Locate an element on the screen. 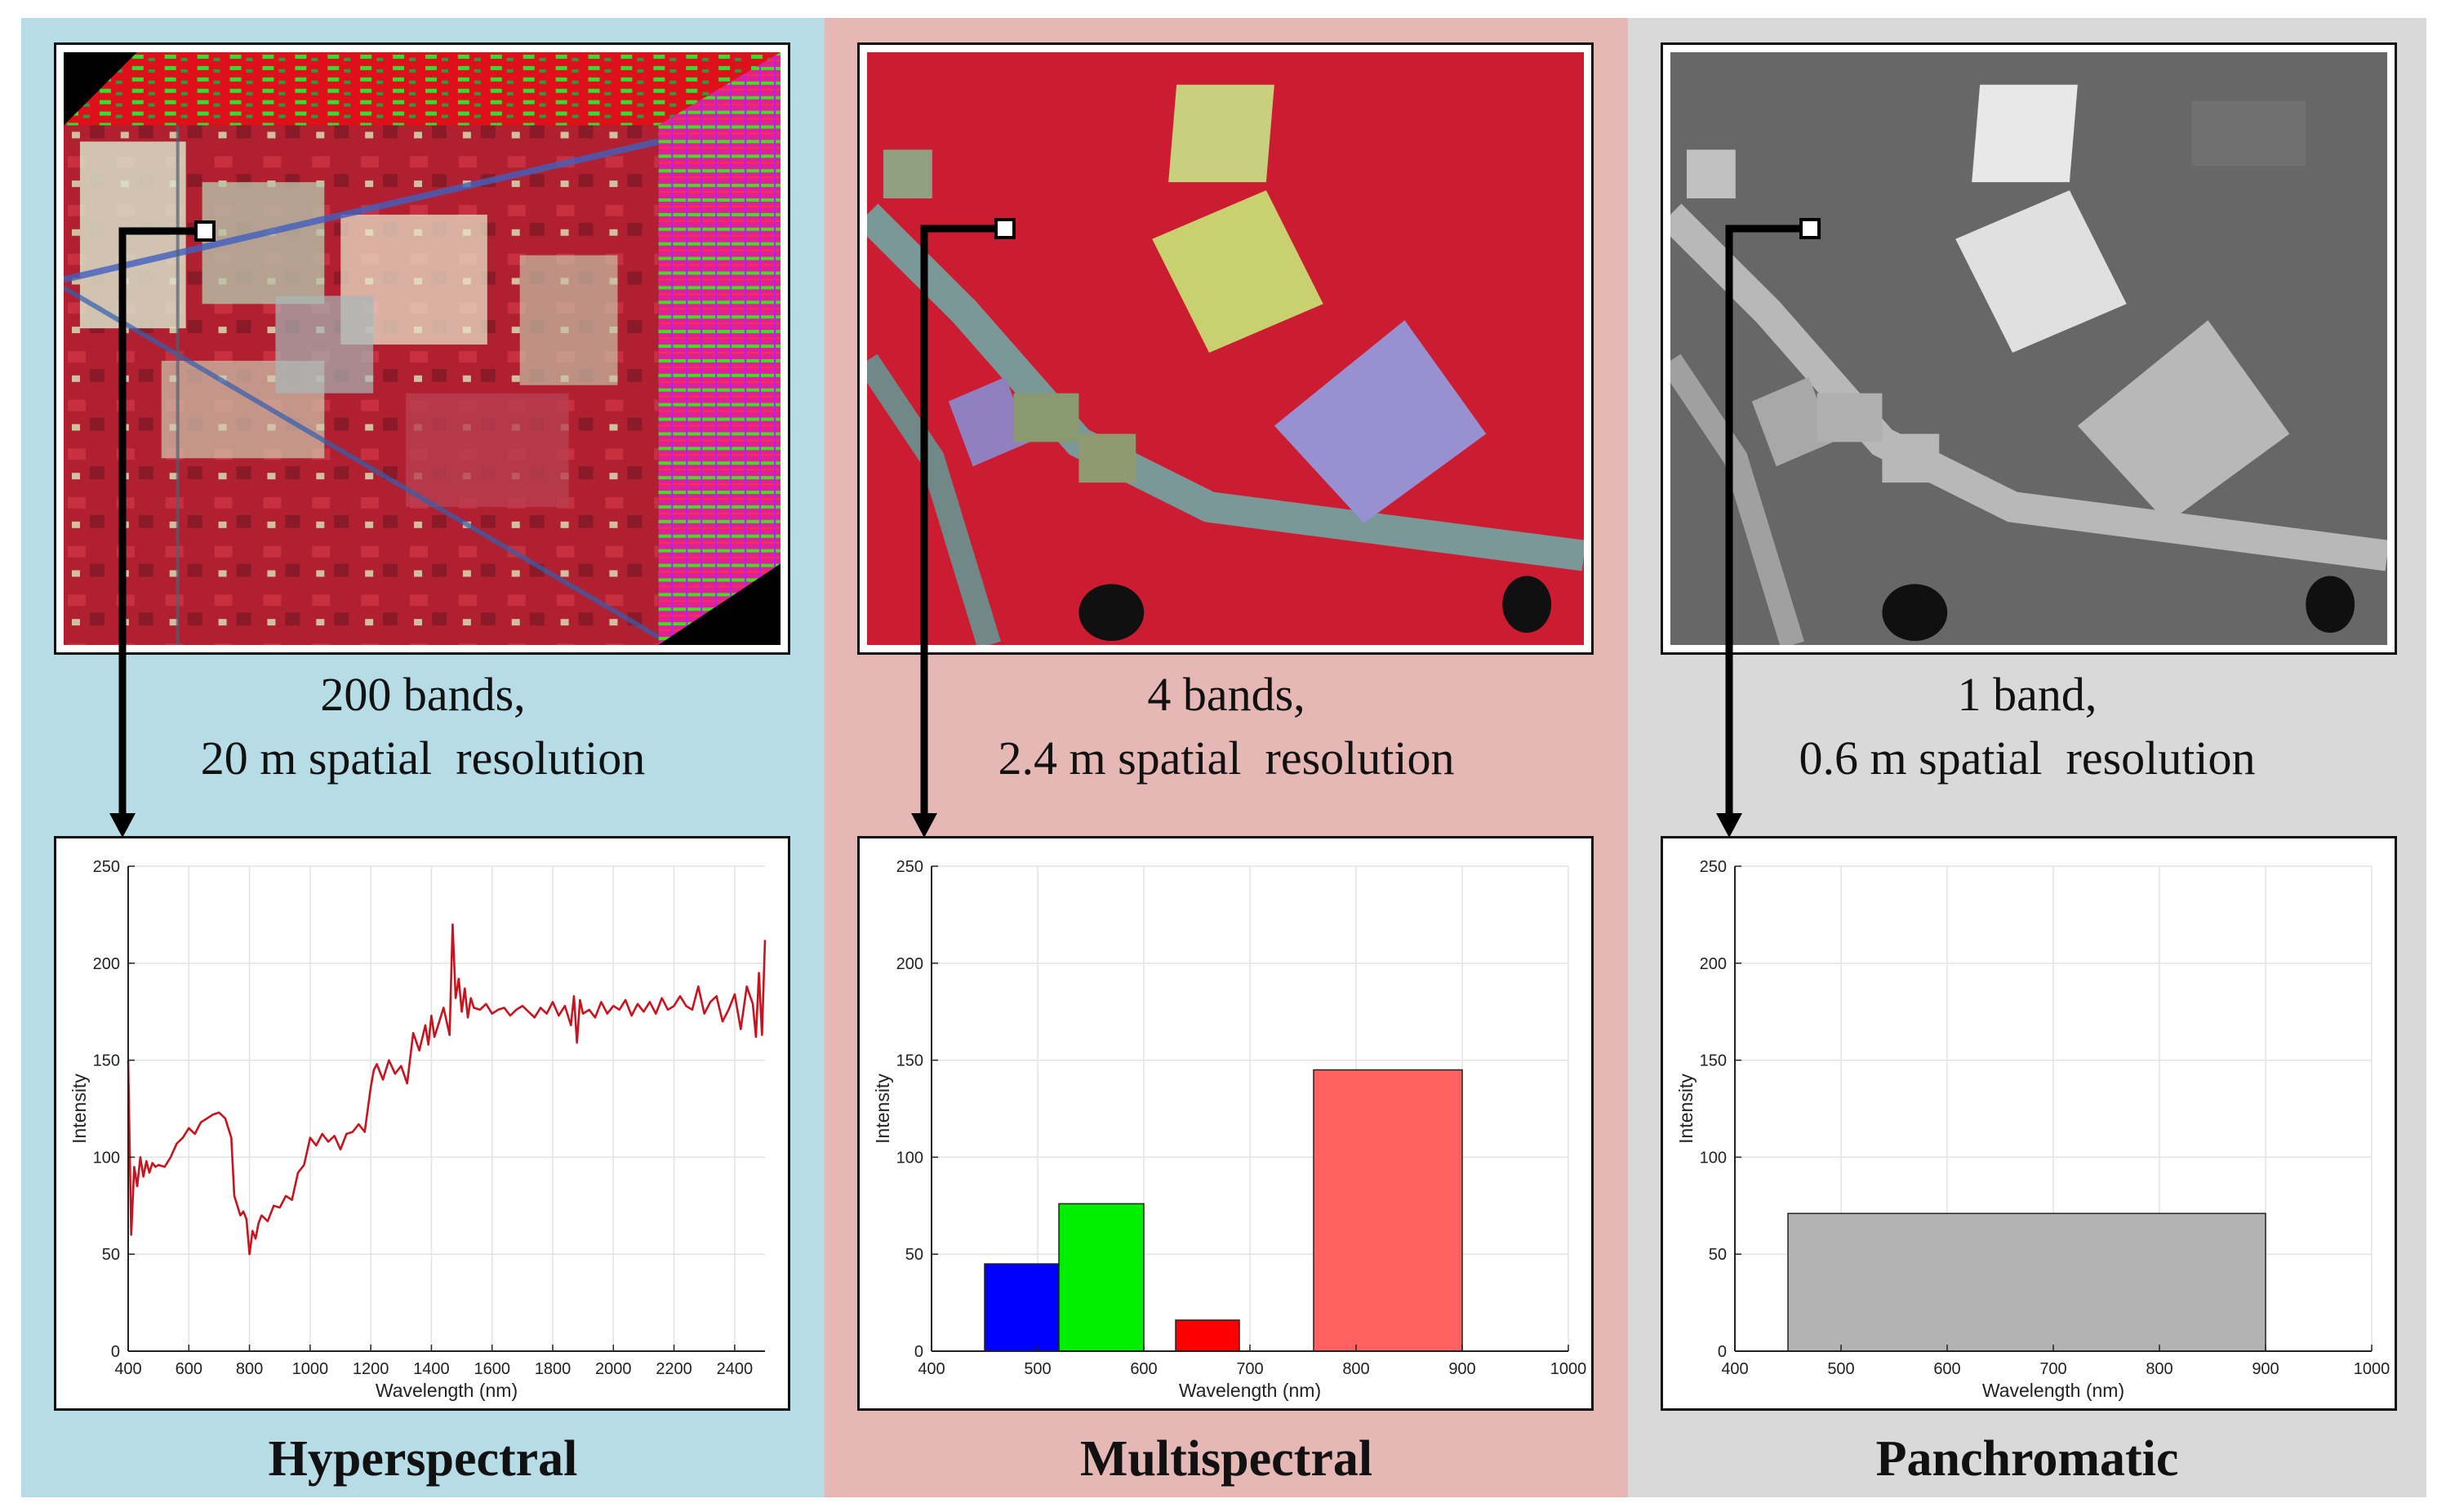 The image size is (2446, 1512). caption-line-2: 2.4 m spatial resolution is located at coordinates (1226, 758).